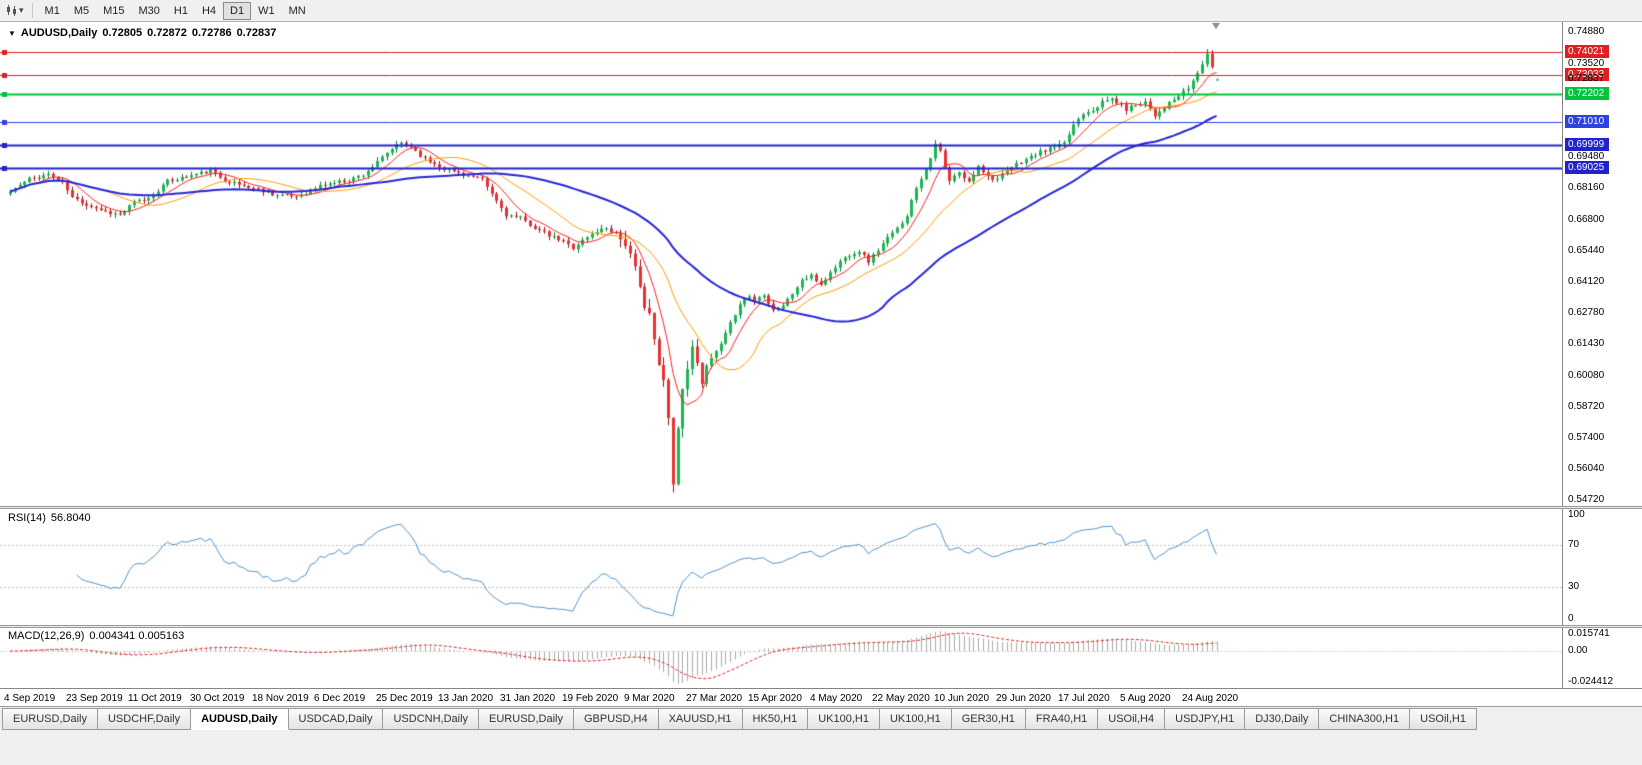 This screenshot has width=1642, height=765. I want to click on date-axis-label: 5 Aug 2020, so click(1145, 698).